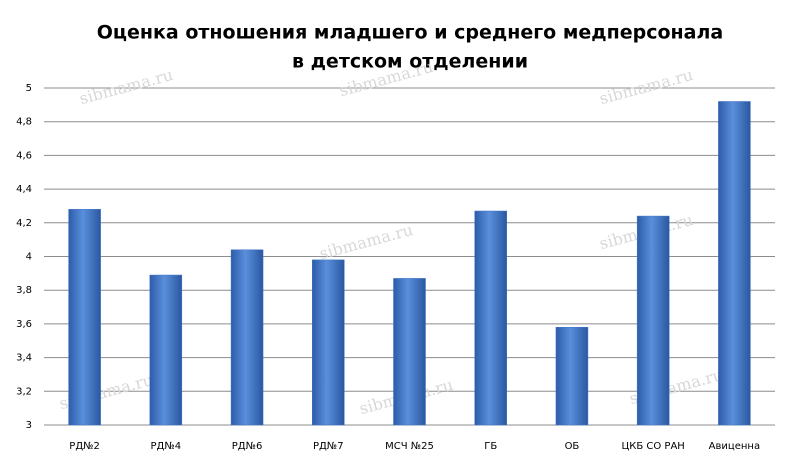 This screenshot has width=800, height=470. What do you see at coordinates (328, 446) in the screenshot?
I see `x-tick-label: РД№7` at bounding box center [328, 446].